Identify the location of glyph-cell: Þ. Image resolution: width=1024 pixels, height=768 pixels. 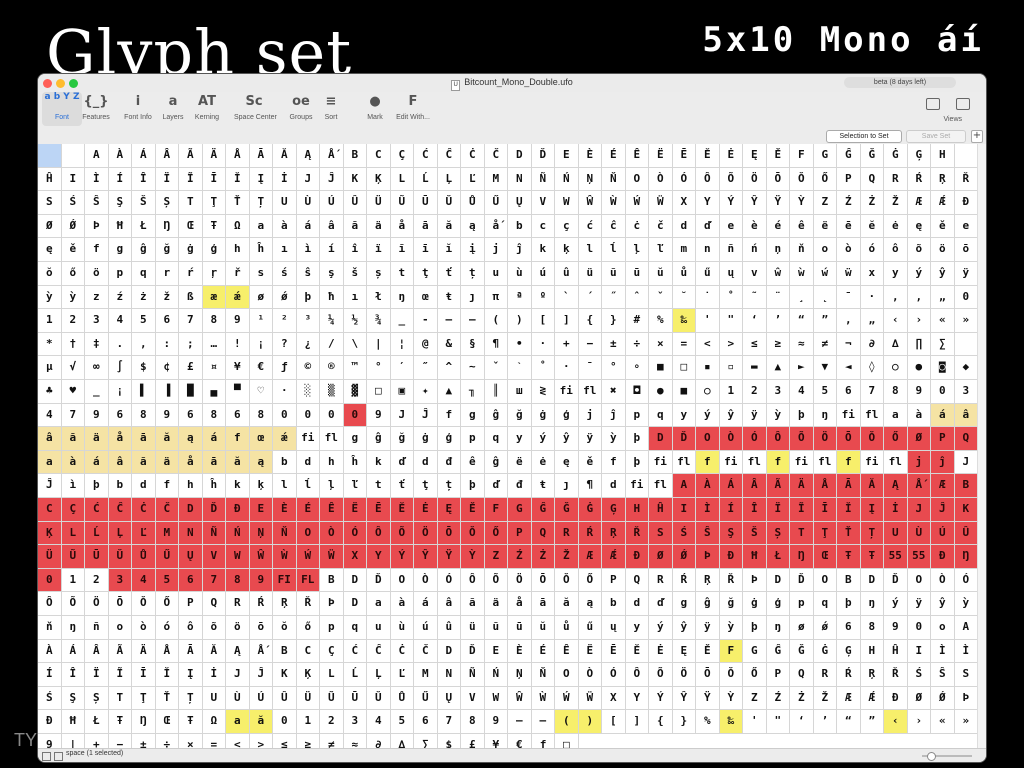
(708, 556).